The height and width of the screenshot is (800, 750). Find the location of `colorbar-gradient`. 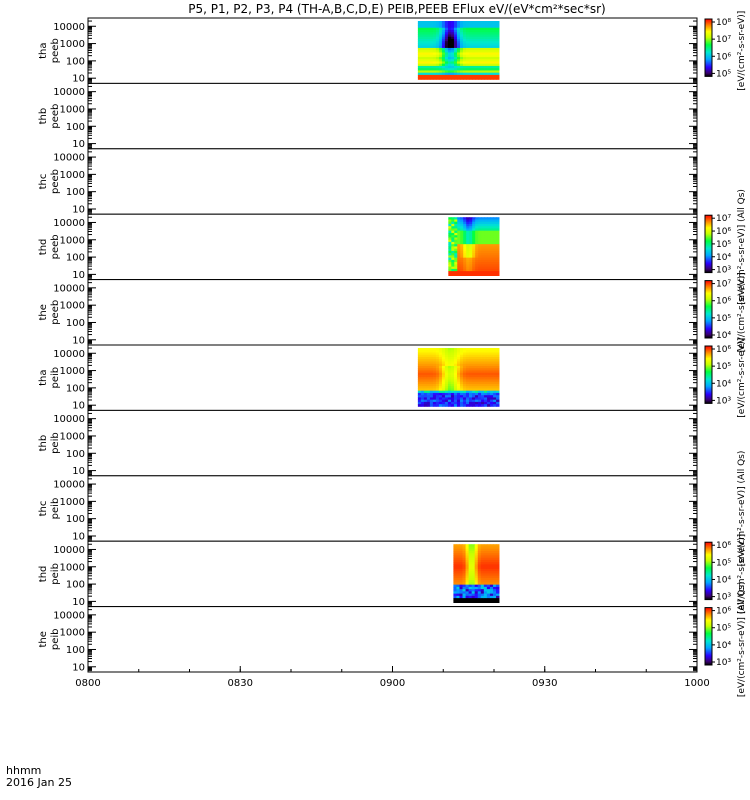

colorbar-gradient is located at coordinates (708, 636).